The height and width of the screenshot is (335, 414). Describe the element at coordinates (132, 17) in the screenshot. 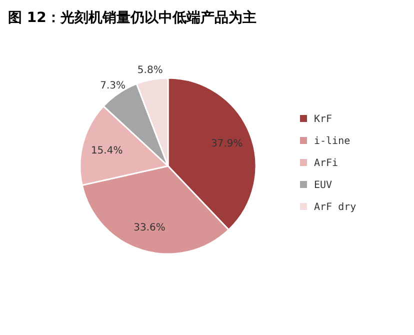

I see `chart-title: 图 12：光刻机销量仍以中低端产品为主` at that location.